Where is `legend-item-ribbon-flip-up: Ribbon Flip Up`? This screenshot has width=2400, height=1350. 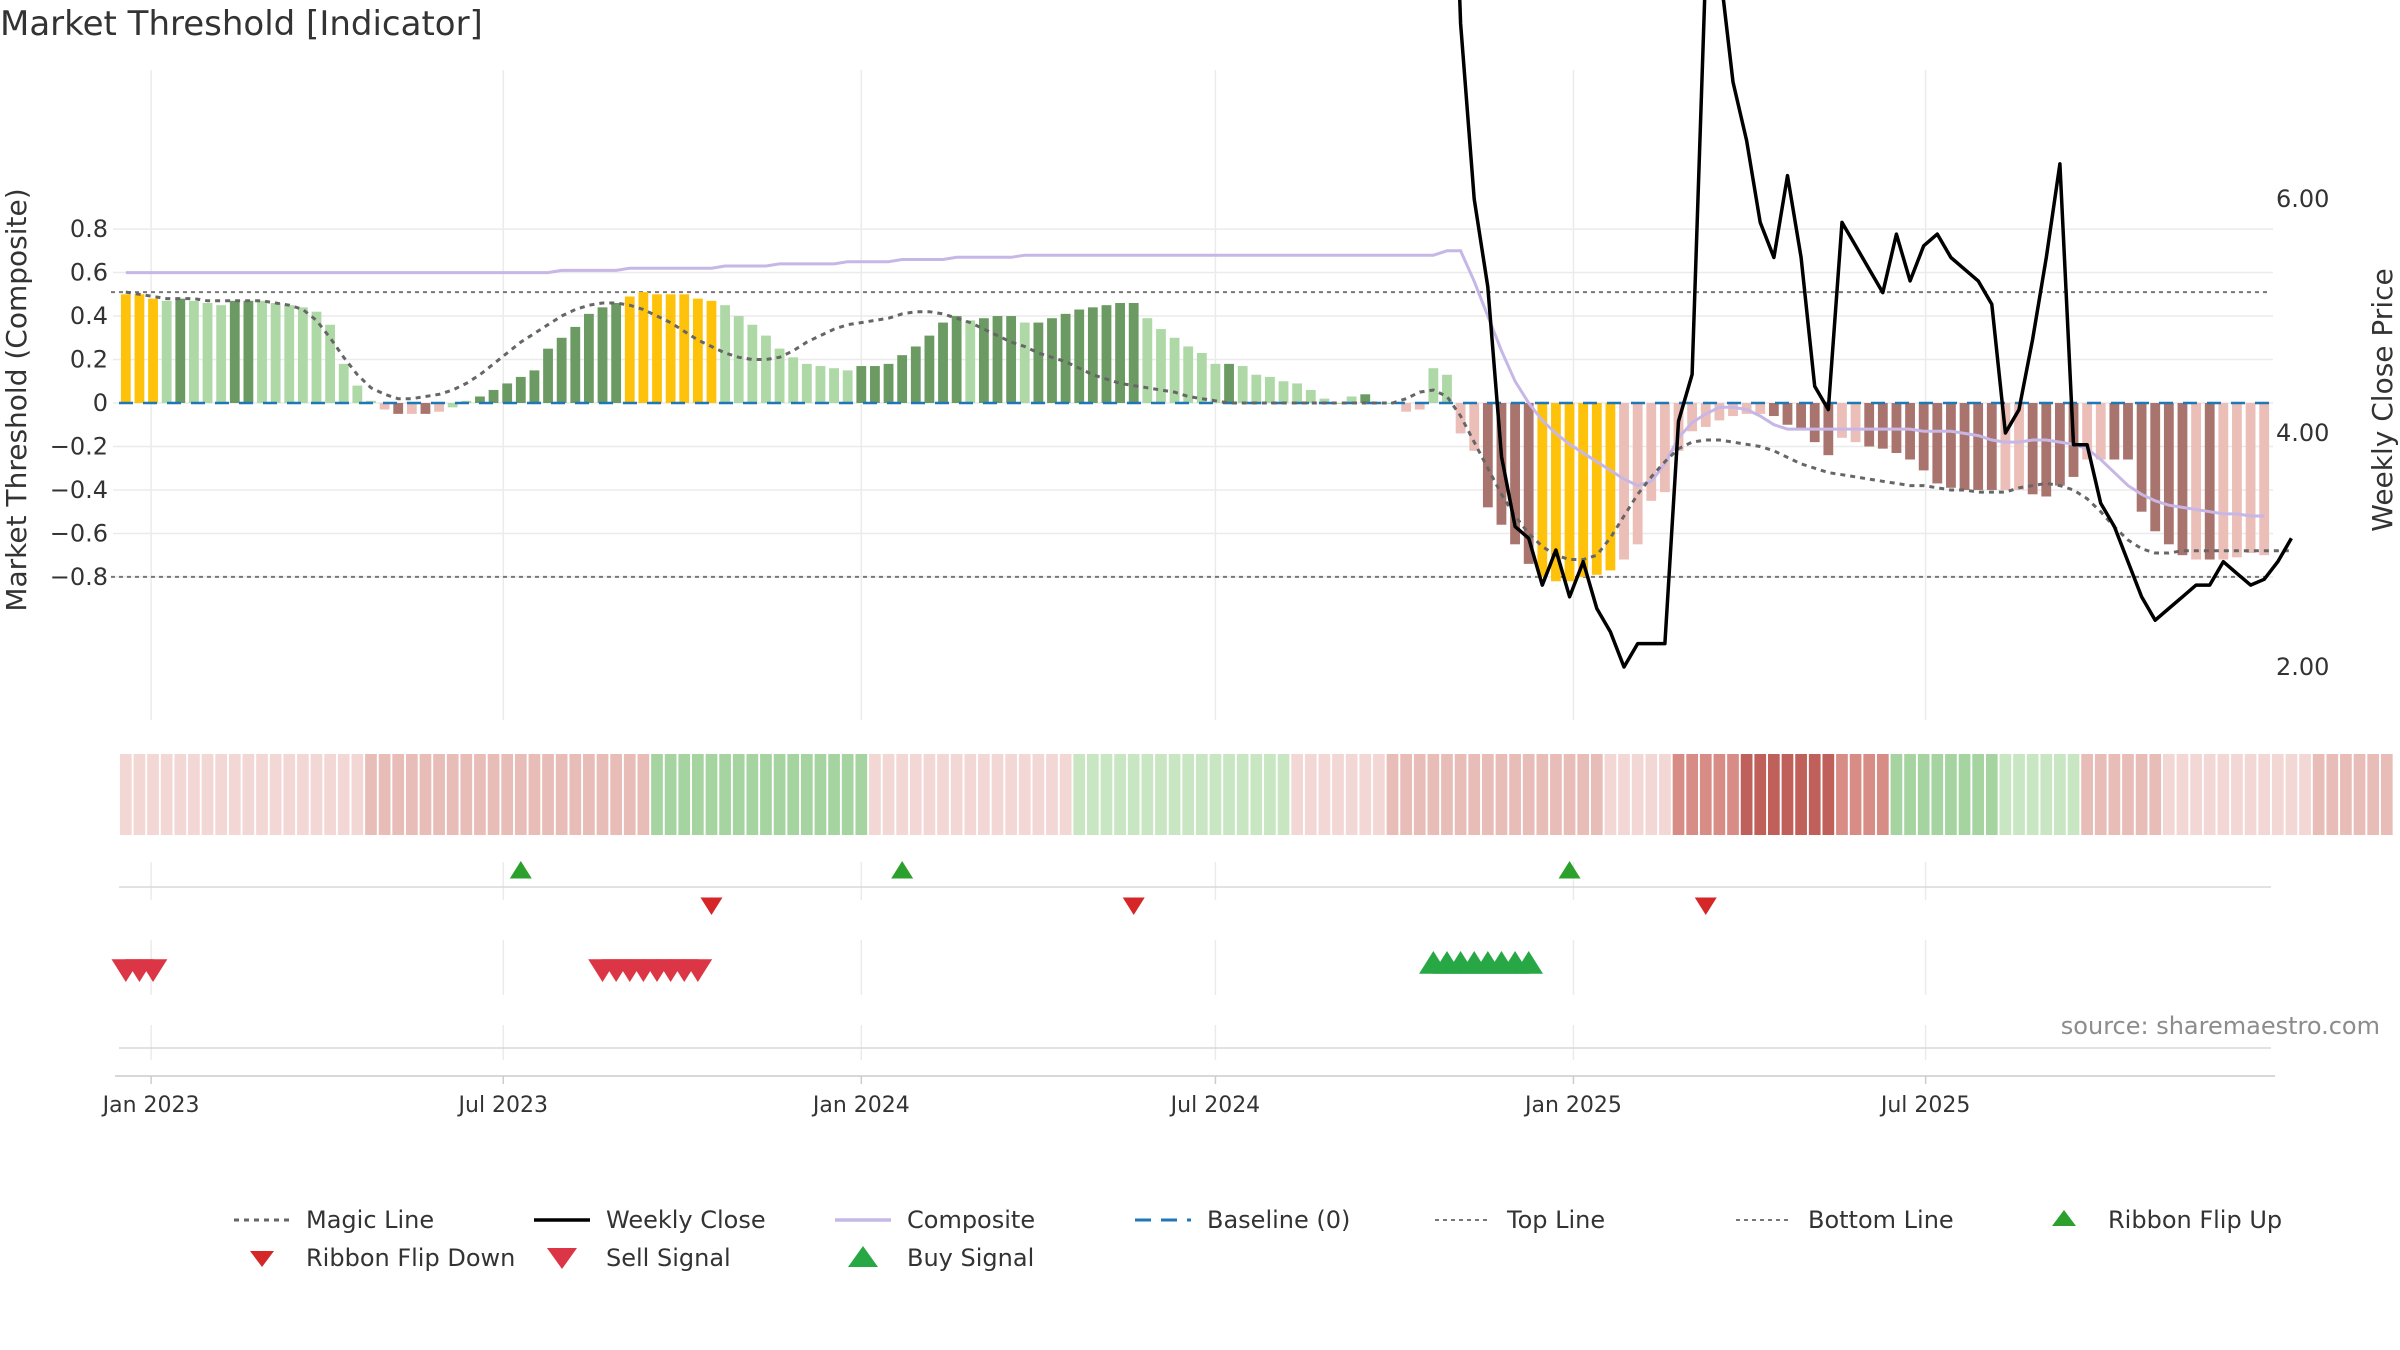
legend-item-ribbon-flip-up: Ribbon Flip Up is located at coordinates (2157, 1220).